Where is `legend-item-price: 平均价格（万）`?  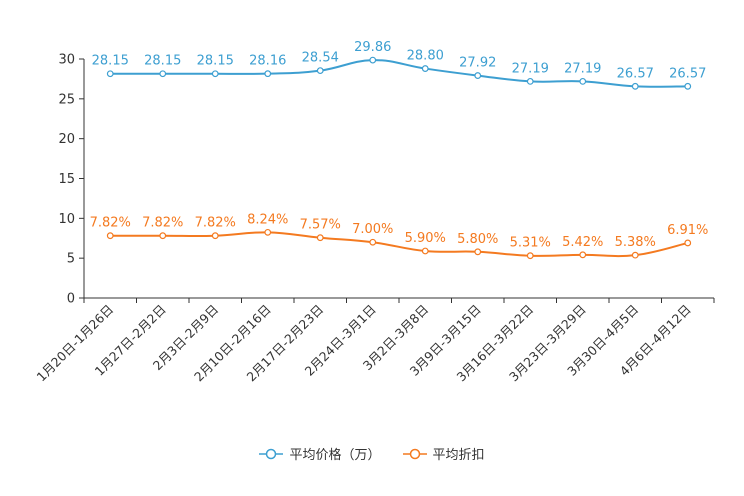 legend-item-price: 平均价格（万） is located at coordinates (320, 453).